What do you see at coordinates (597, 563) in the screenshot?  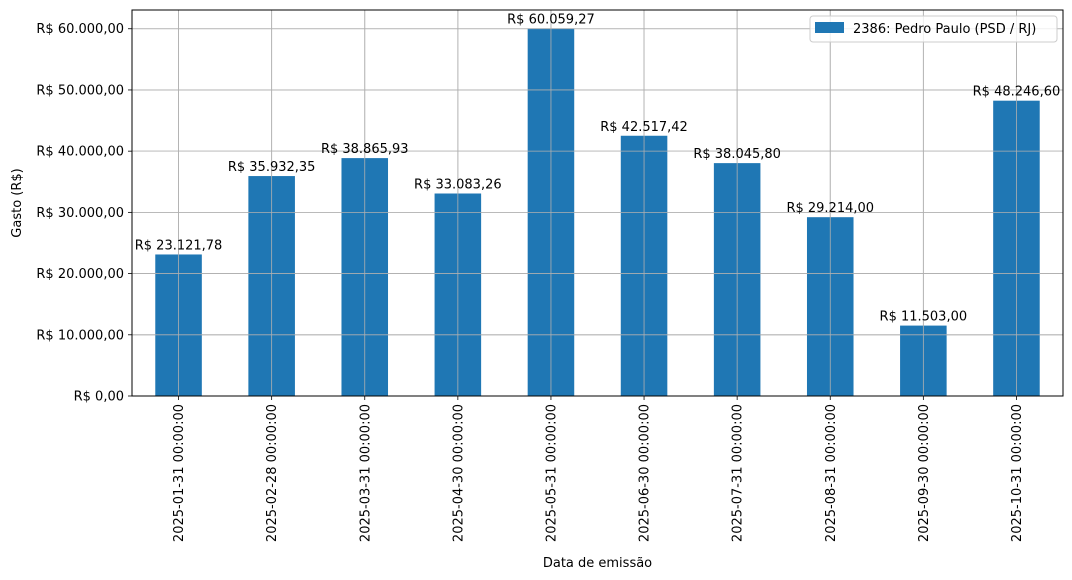 I see `x-axis-label: Data de emissão` at bounding box center [597, 563].